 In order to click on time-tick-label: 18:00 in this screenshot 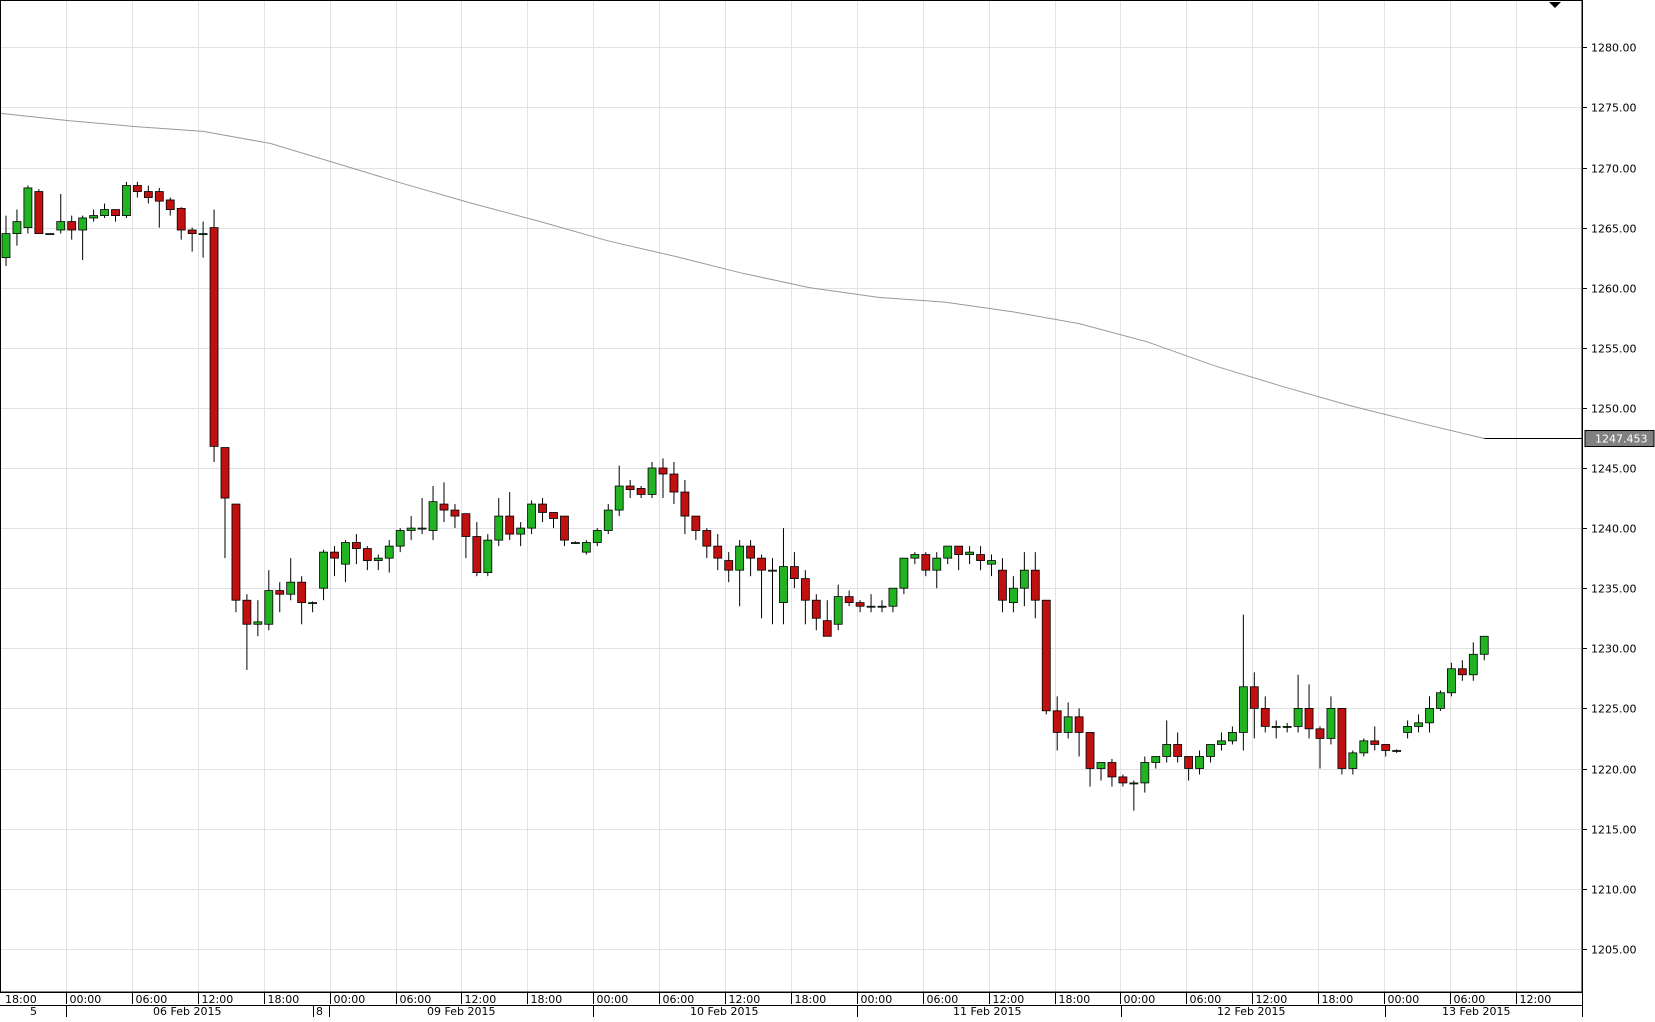, I will do `click(1338, 999)`.